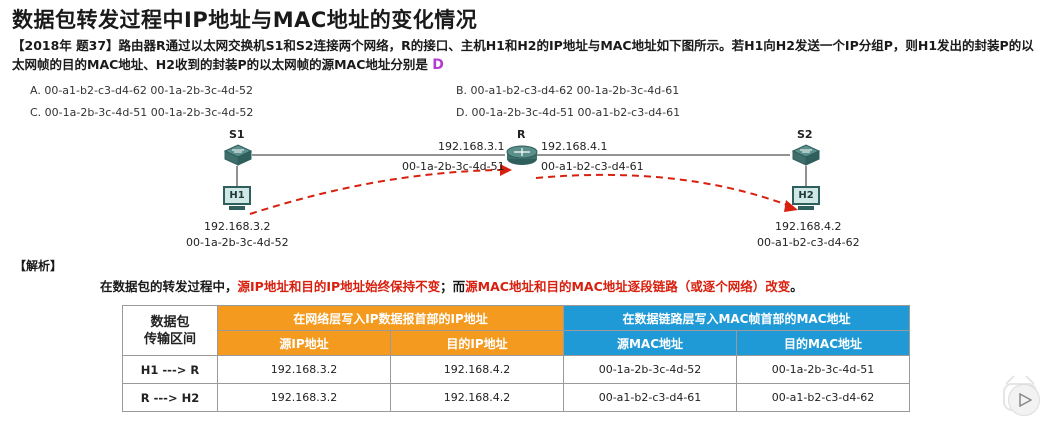  I want to click on option-a: A. 00-a1-b2-c3-d4-62 00-1a-2b-3c-4d-52, so click(141, 90).